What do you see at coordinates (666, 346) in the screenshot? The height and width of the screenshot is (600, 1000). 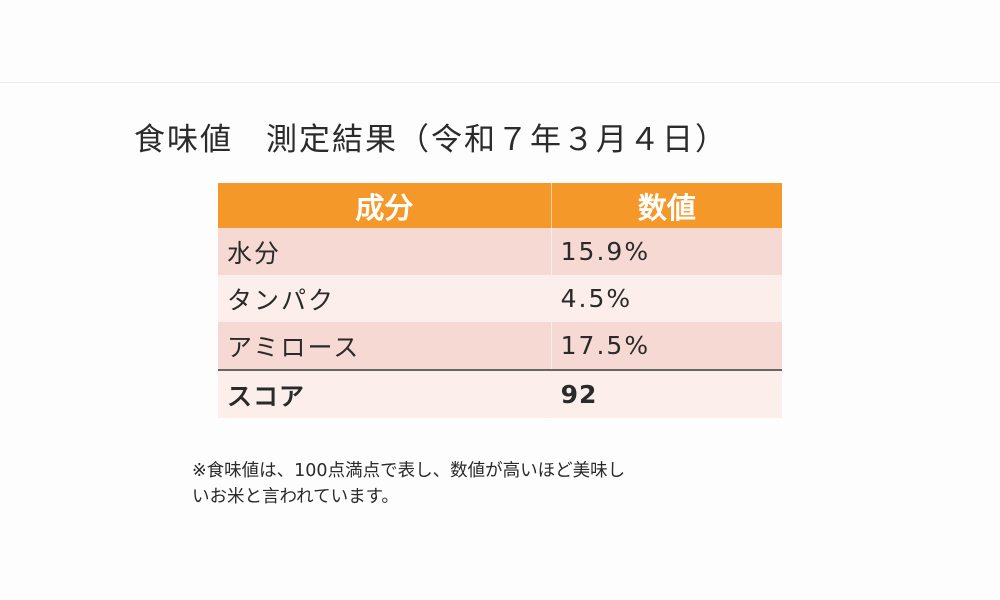 I see `value-cell: 17.5%` at bounding box center [666, 346].